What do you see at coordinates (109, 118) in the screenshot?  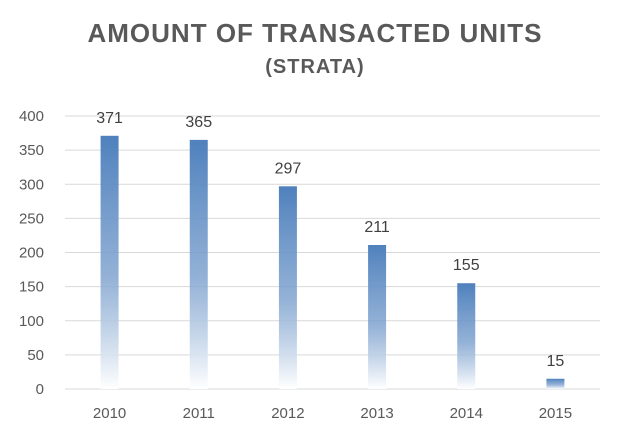 I see `data-label: 371` at bounding box center [109, 118].